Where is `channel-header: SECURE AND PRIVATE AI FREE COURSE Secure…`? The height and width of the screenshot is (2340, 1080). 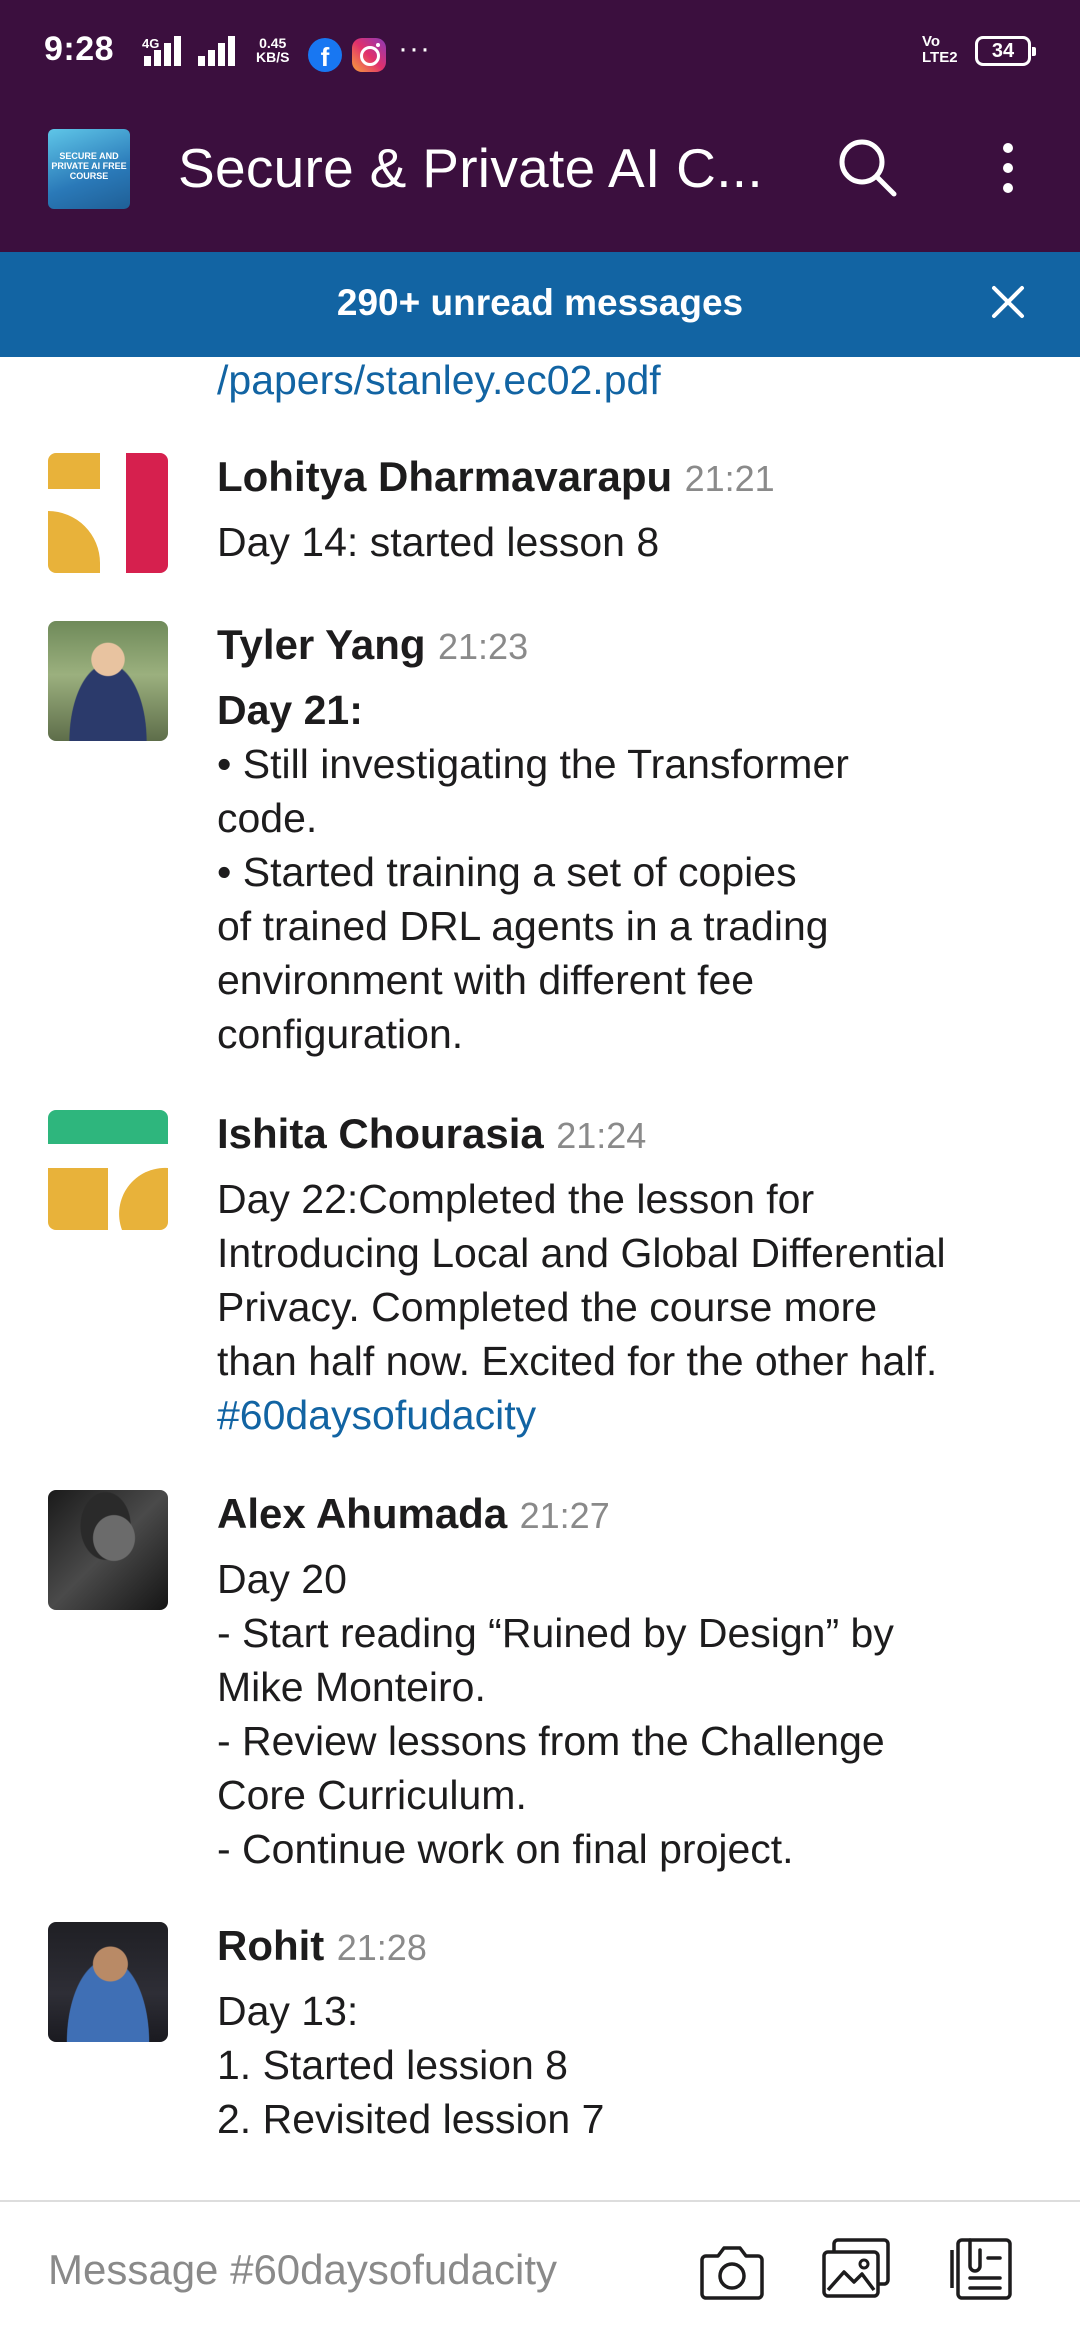 channel-header: SECURE AND PRIVATE AI FREE COURSE Secure… is located at coordinates (540, 168).